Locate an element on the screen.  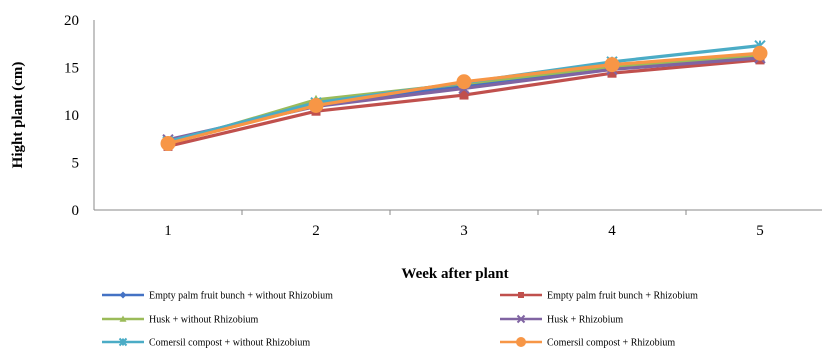
x-tick-label: 1 is located at coordinates (168, 231).